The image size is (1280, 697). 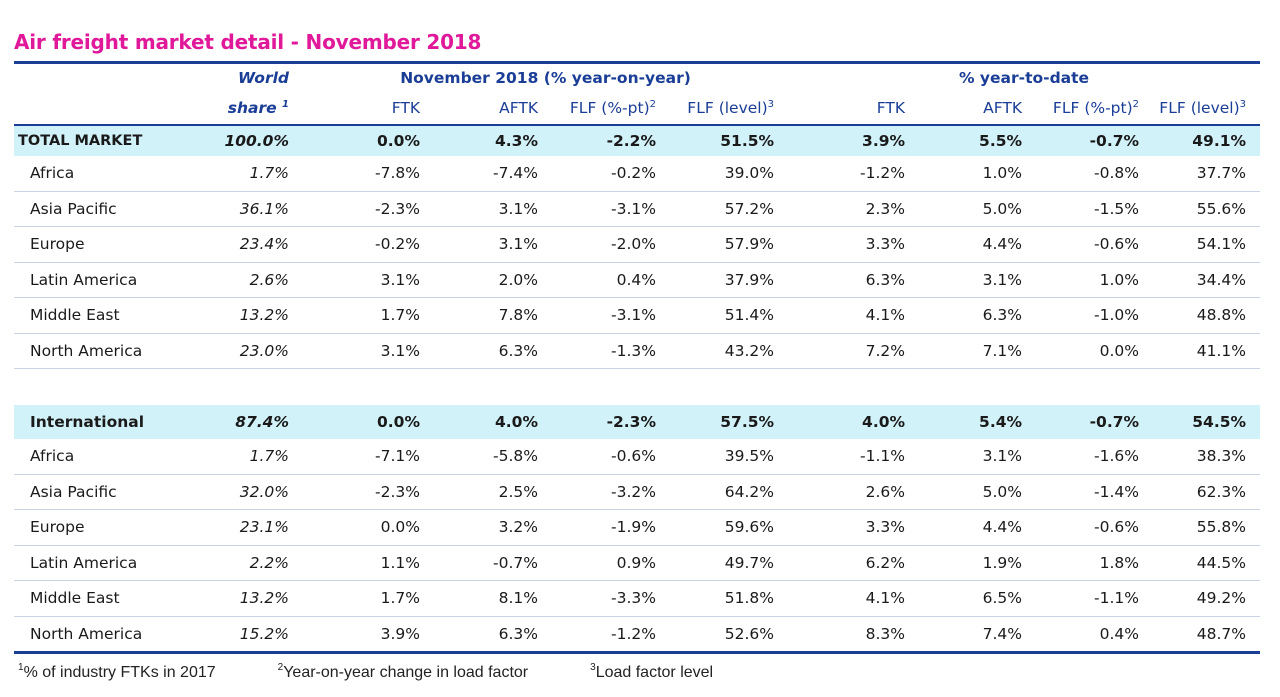 I want to click on row-label: Latin America, so click(x=114, y=562).